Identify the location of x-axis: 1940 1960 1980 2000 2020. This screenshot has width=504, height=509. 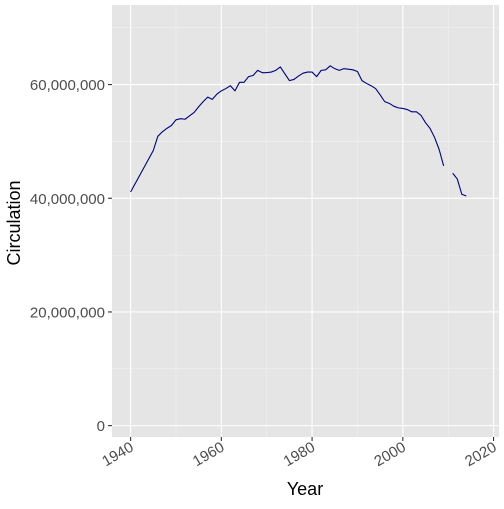
(299, 453).